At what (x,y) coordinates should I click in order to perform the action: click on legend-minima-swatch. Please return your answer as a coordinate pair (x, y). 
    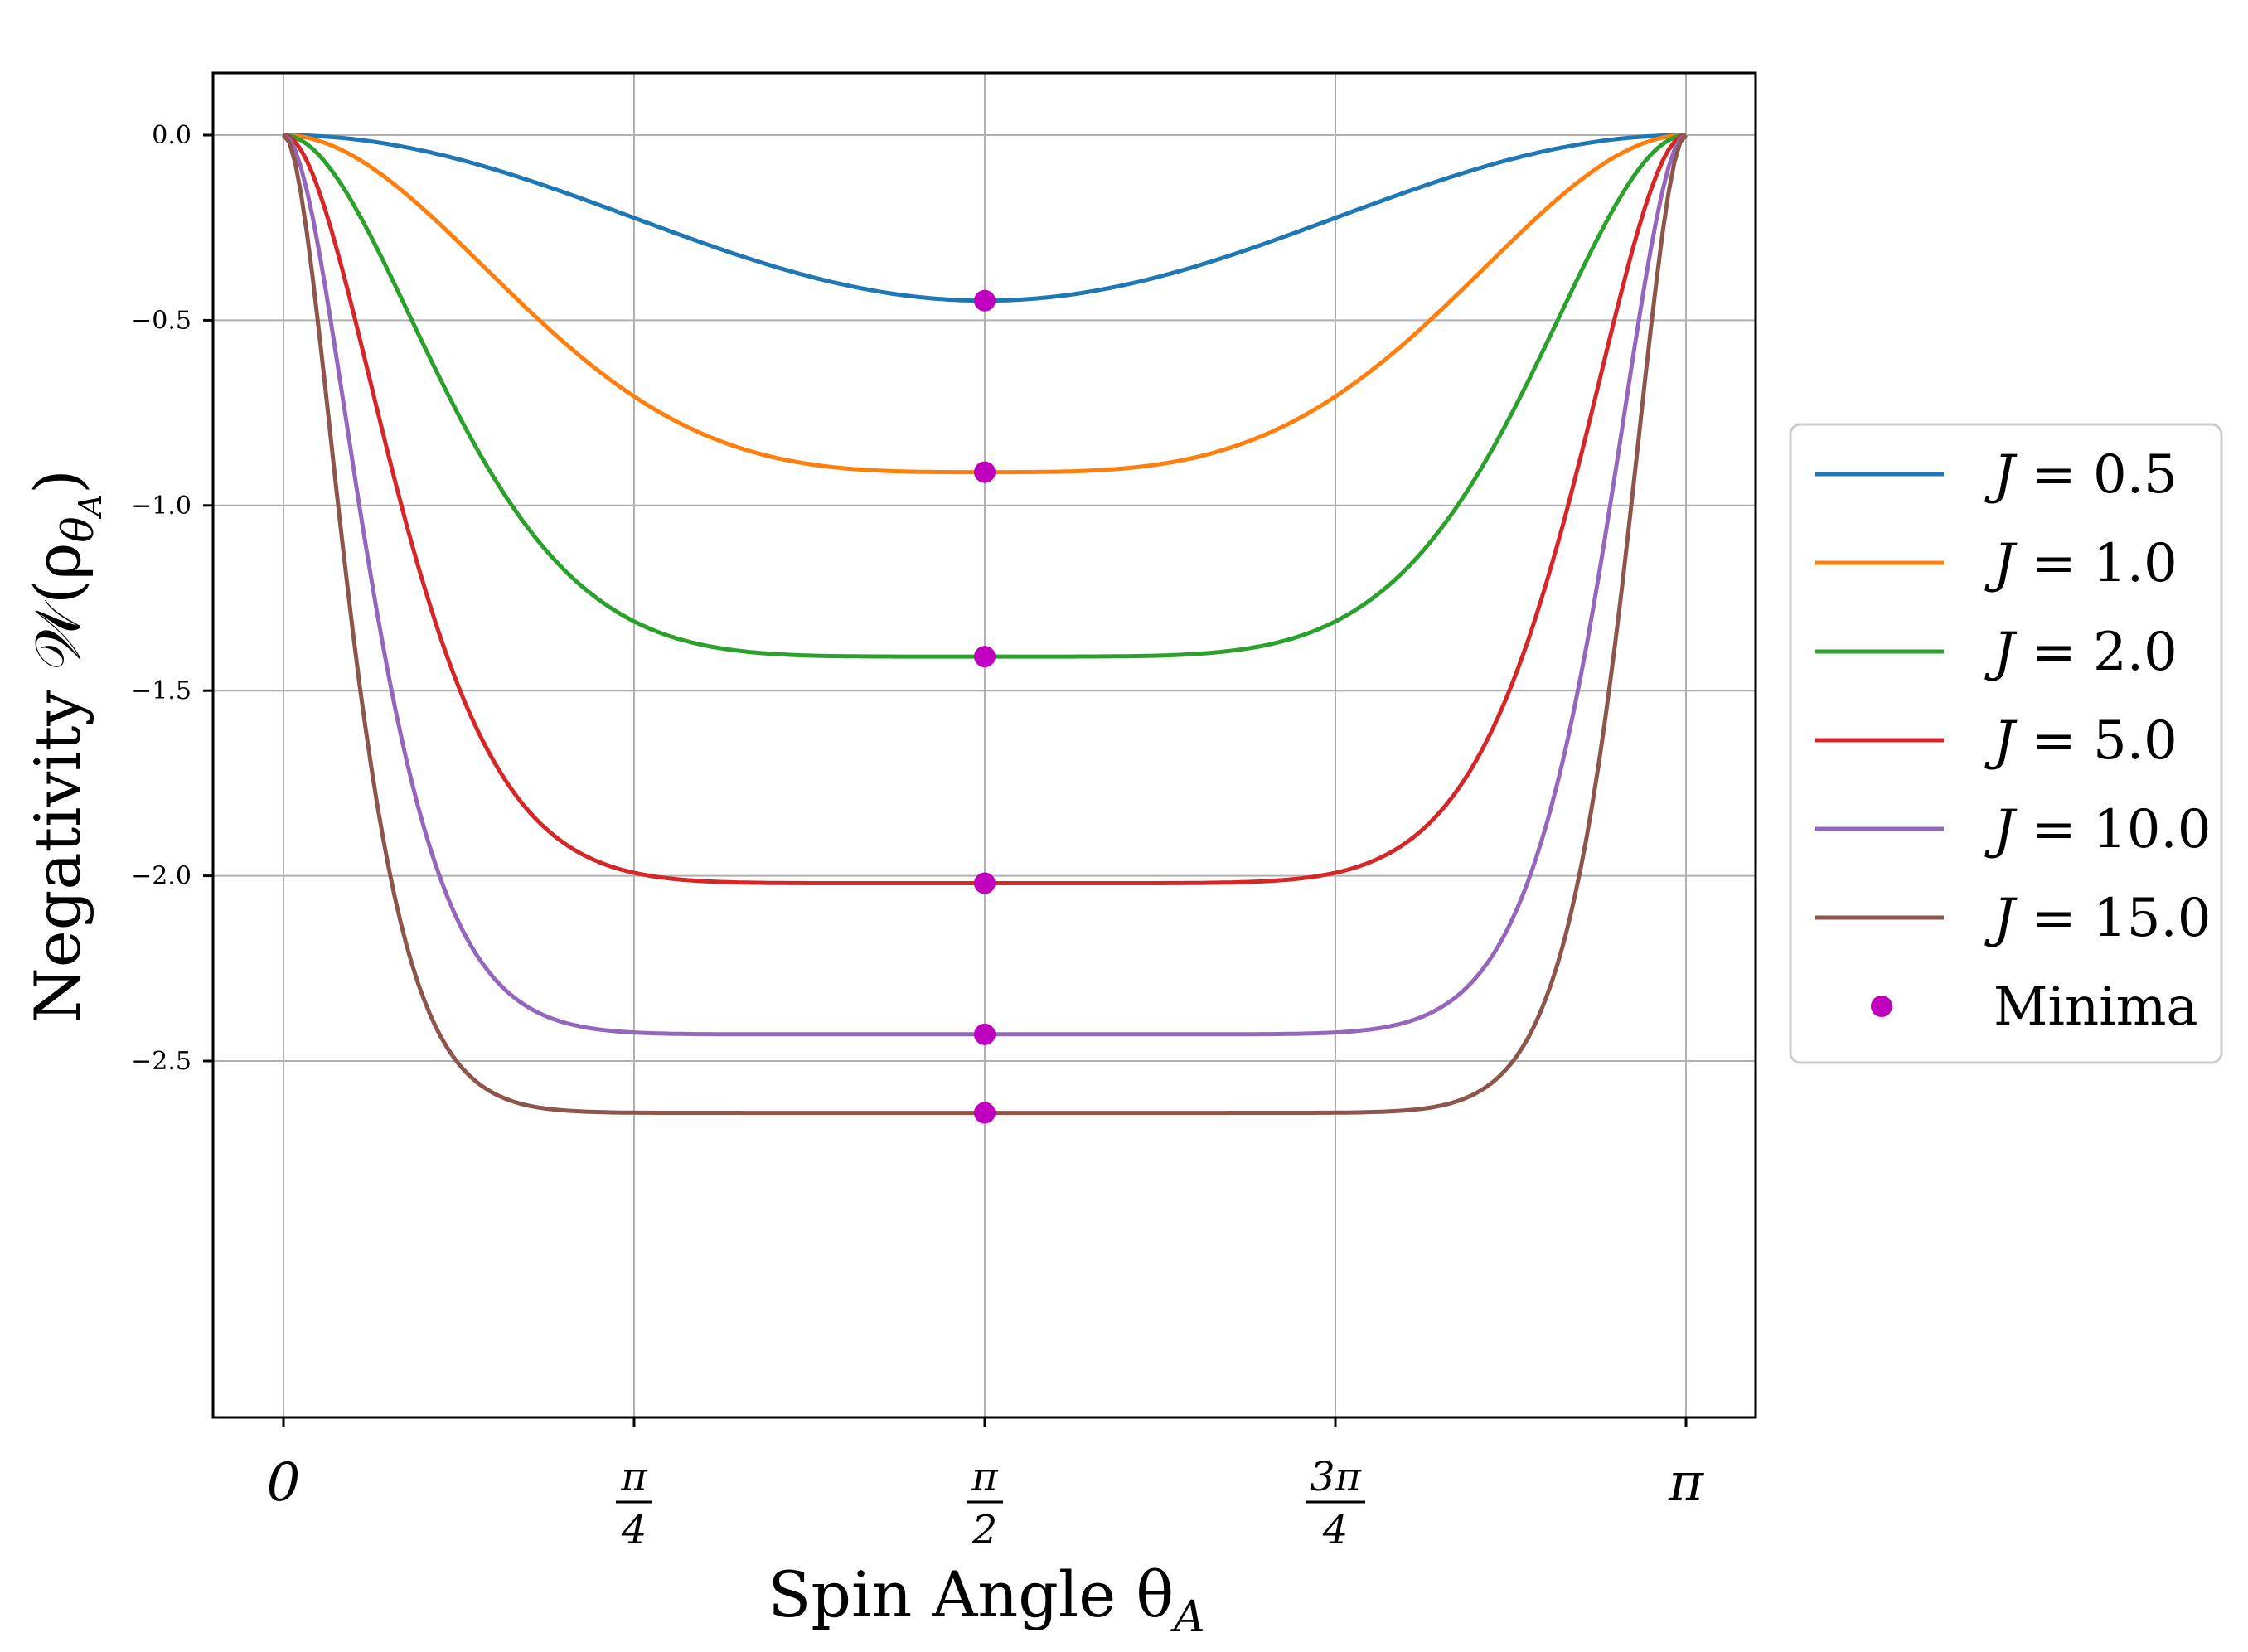
    Looking at the image, I should click on (1881, 1006).